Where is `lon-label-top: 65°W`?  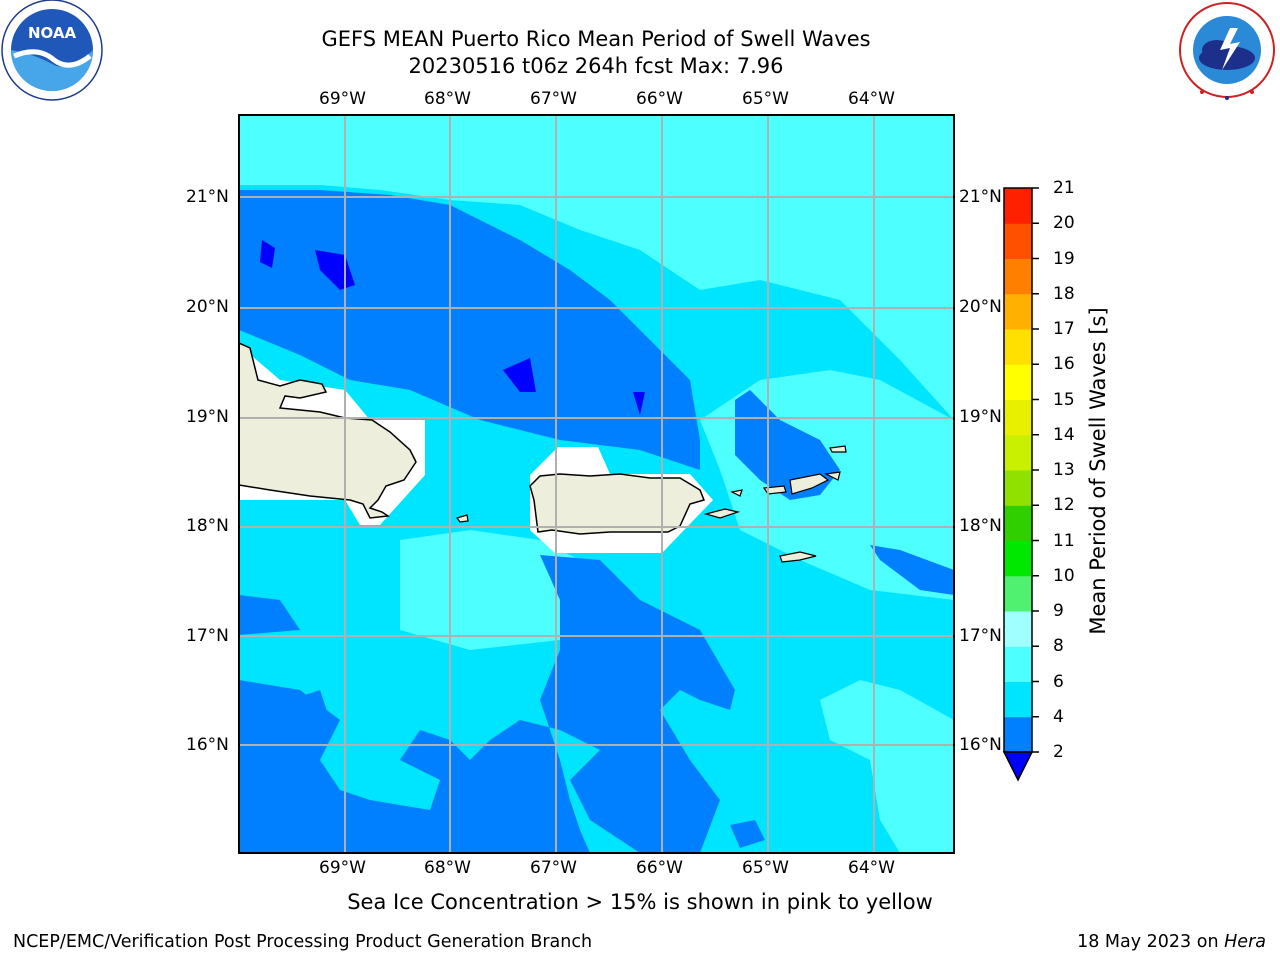
lon-label-top: 65°W is located at coordinates (765, 99).